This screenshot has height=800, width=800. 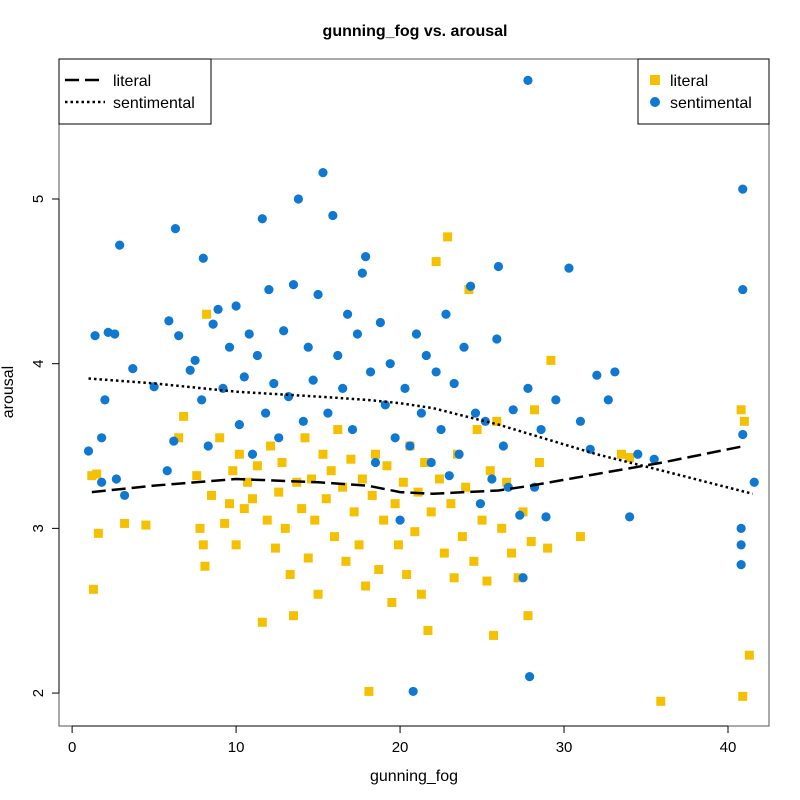 I want to click on y-tick-label: 5, so click(x=38, y=199).